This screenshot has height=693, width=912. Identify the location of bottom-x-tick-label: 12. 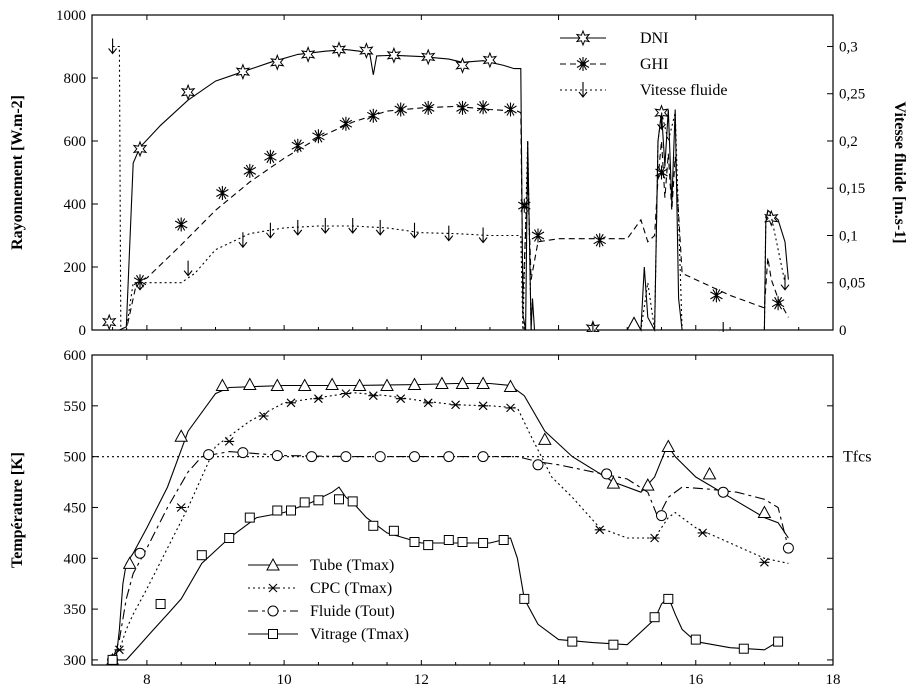
(421, 680).